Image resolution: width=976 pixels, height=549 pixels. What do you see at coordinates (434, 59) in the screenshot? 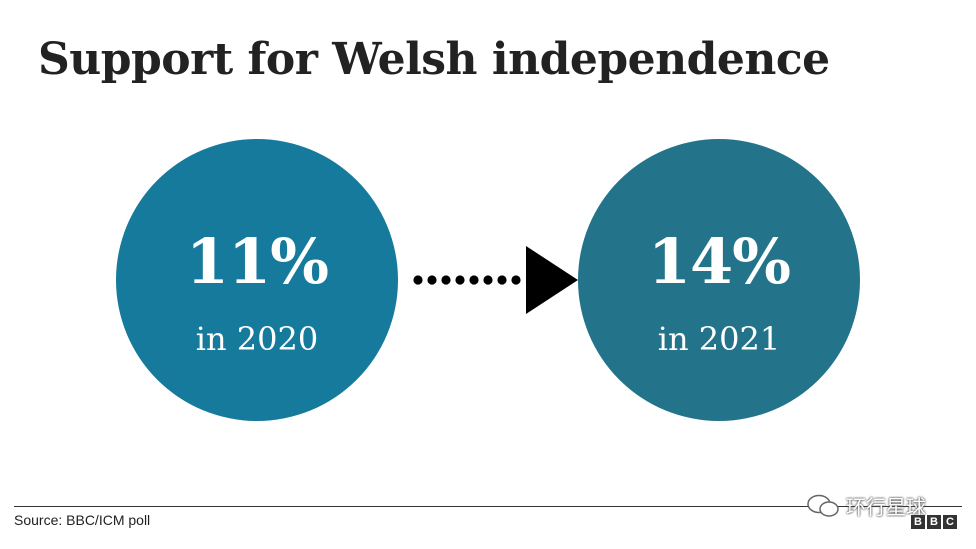
I see `chart-title: Support for Welsh independence` at bounding box center [434, 59].